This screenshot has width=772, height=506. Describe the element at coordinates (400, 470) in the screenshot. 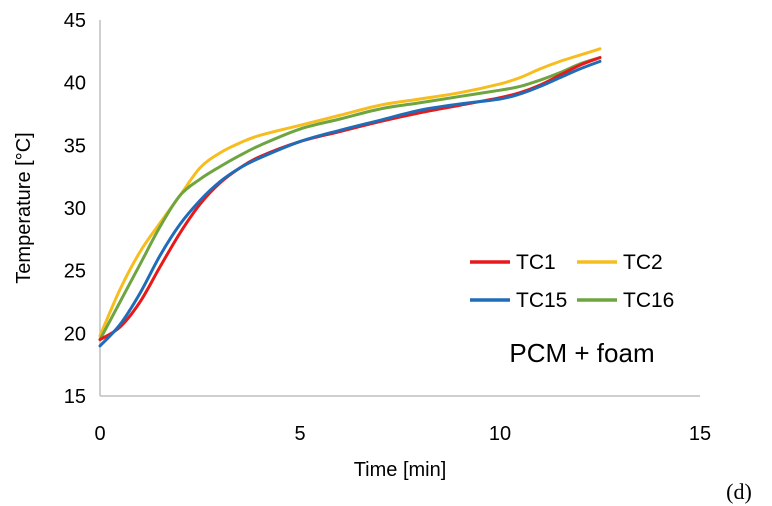

I see `x-axis-title: Time [min]` at that location.